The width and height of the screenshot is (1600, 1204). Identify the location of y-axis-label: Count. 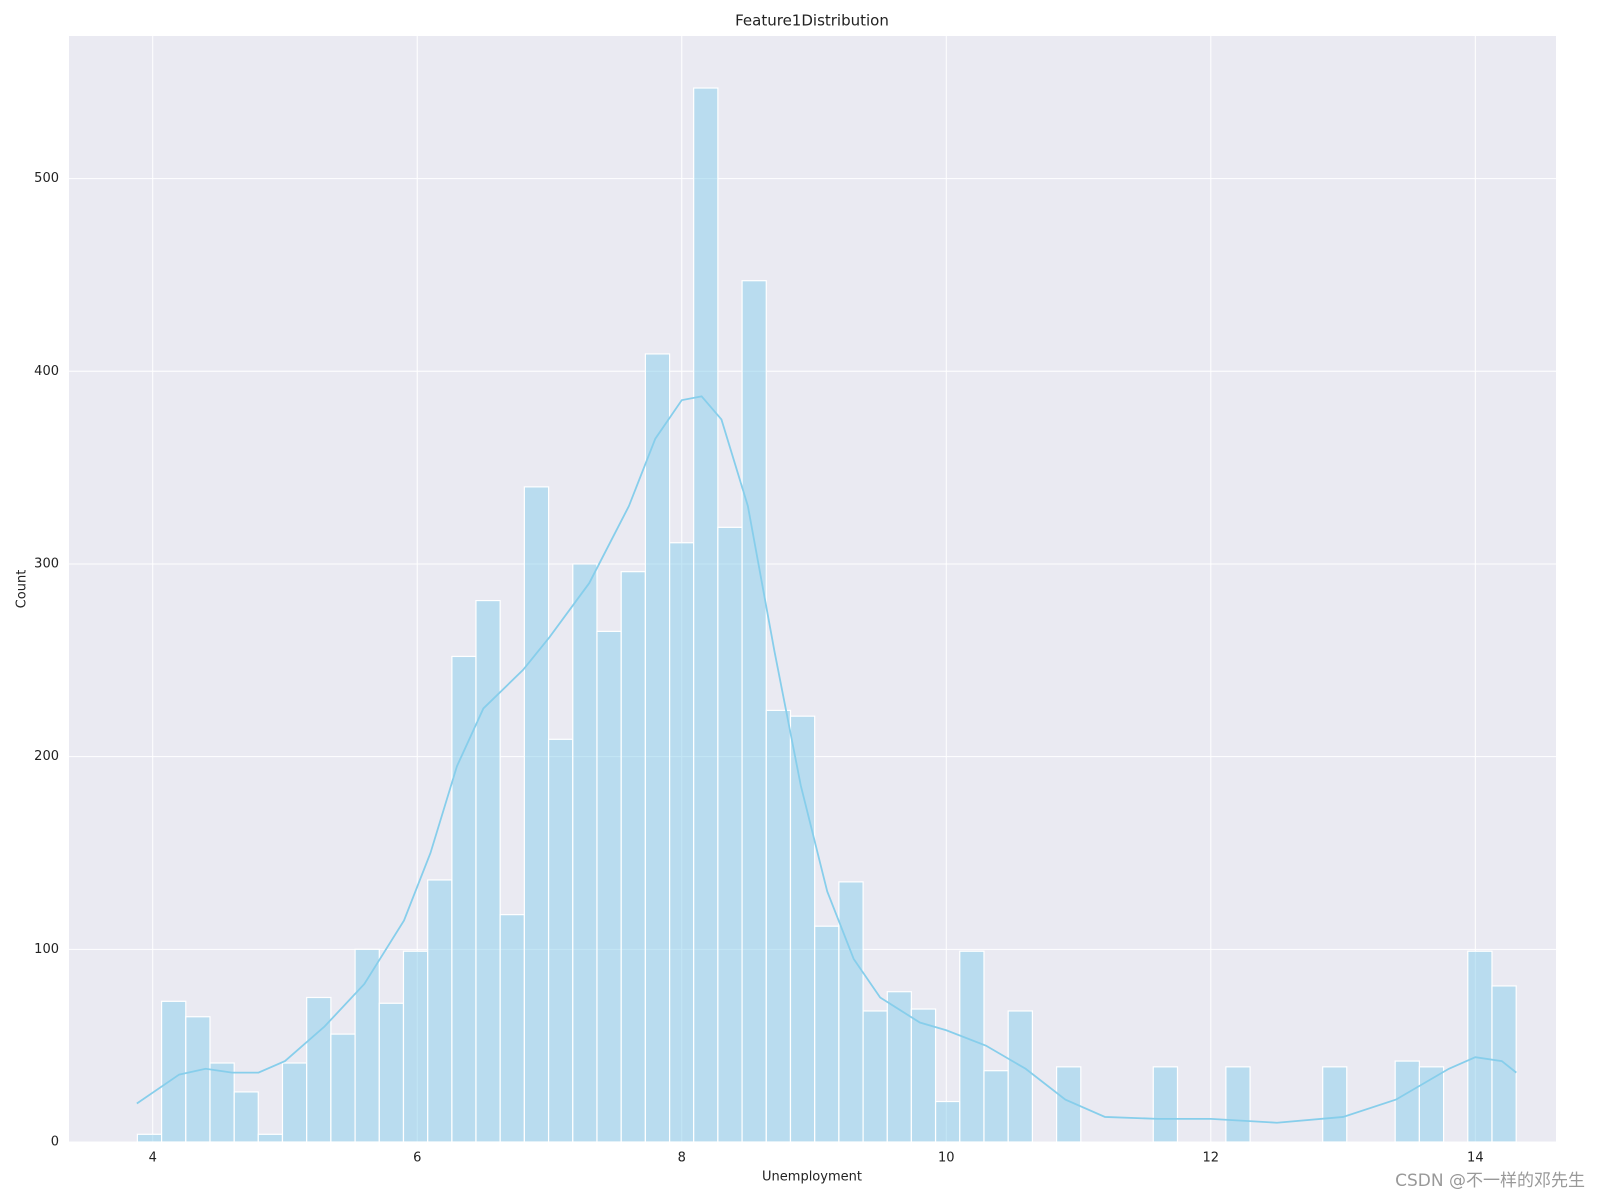
(22, 589).